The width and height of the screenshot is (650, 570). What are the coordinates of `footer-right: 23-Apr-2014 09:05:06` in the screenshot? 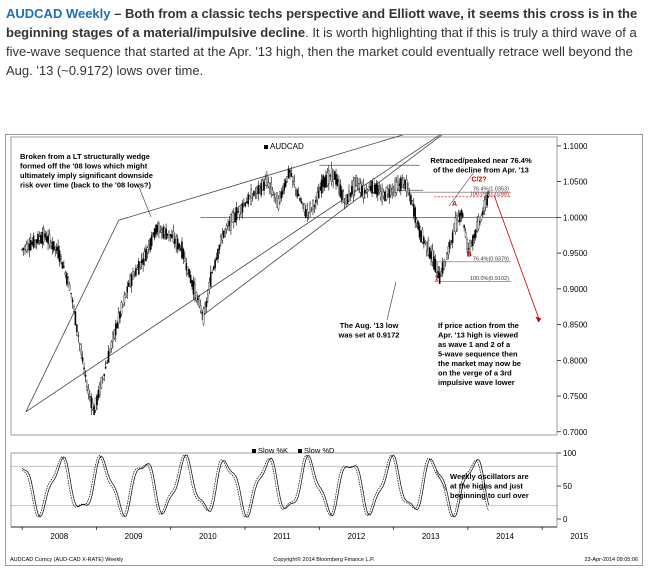 It's located at (611, 560).